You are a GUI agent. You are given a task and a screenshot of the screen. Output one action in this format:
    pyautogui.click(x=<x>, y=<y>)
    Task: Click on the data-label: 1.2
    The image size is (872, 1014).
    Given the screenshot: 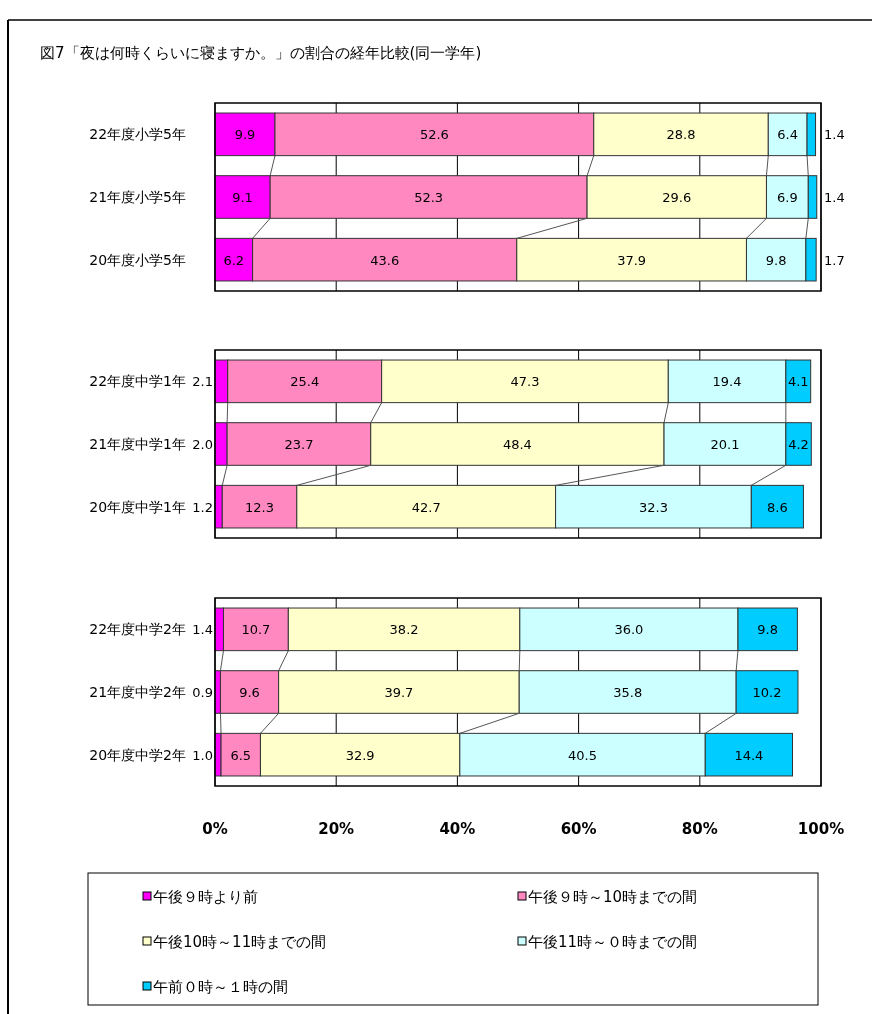 What is the action you would take?
    pyautogui.click(x=202, y=507)
    